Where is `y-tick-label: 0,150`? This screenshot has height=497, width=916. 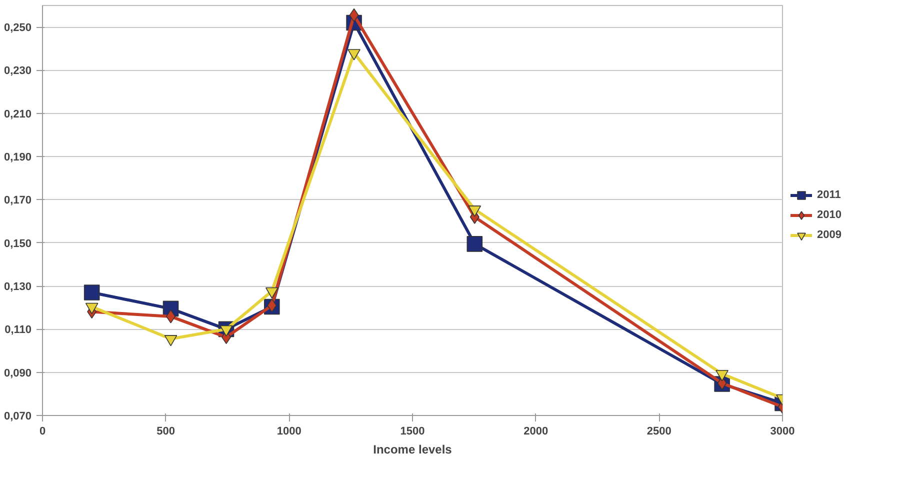
y-tick-label: 0,150 is located at coordinates (18, 244).